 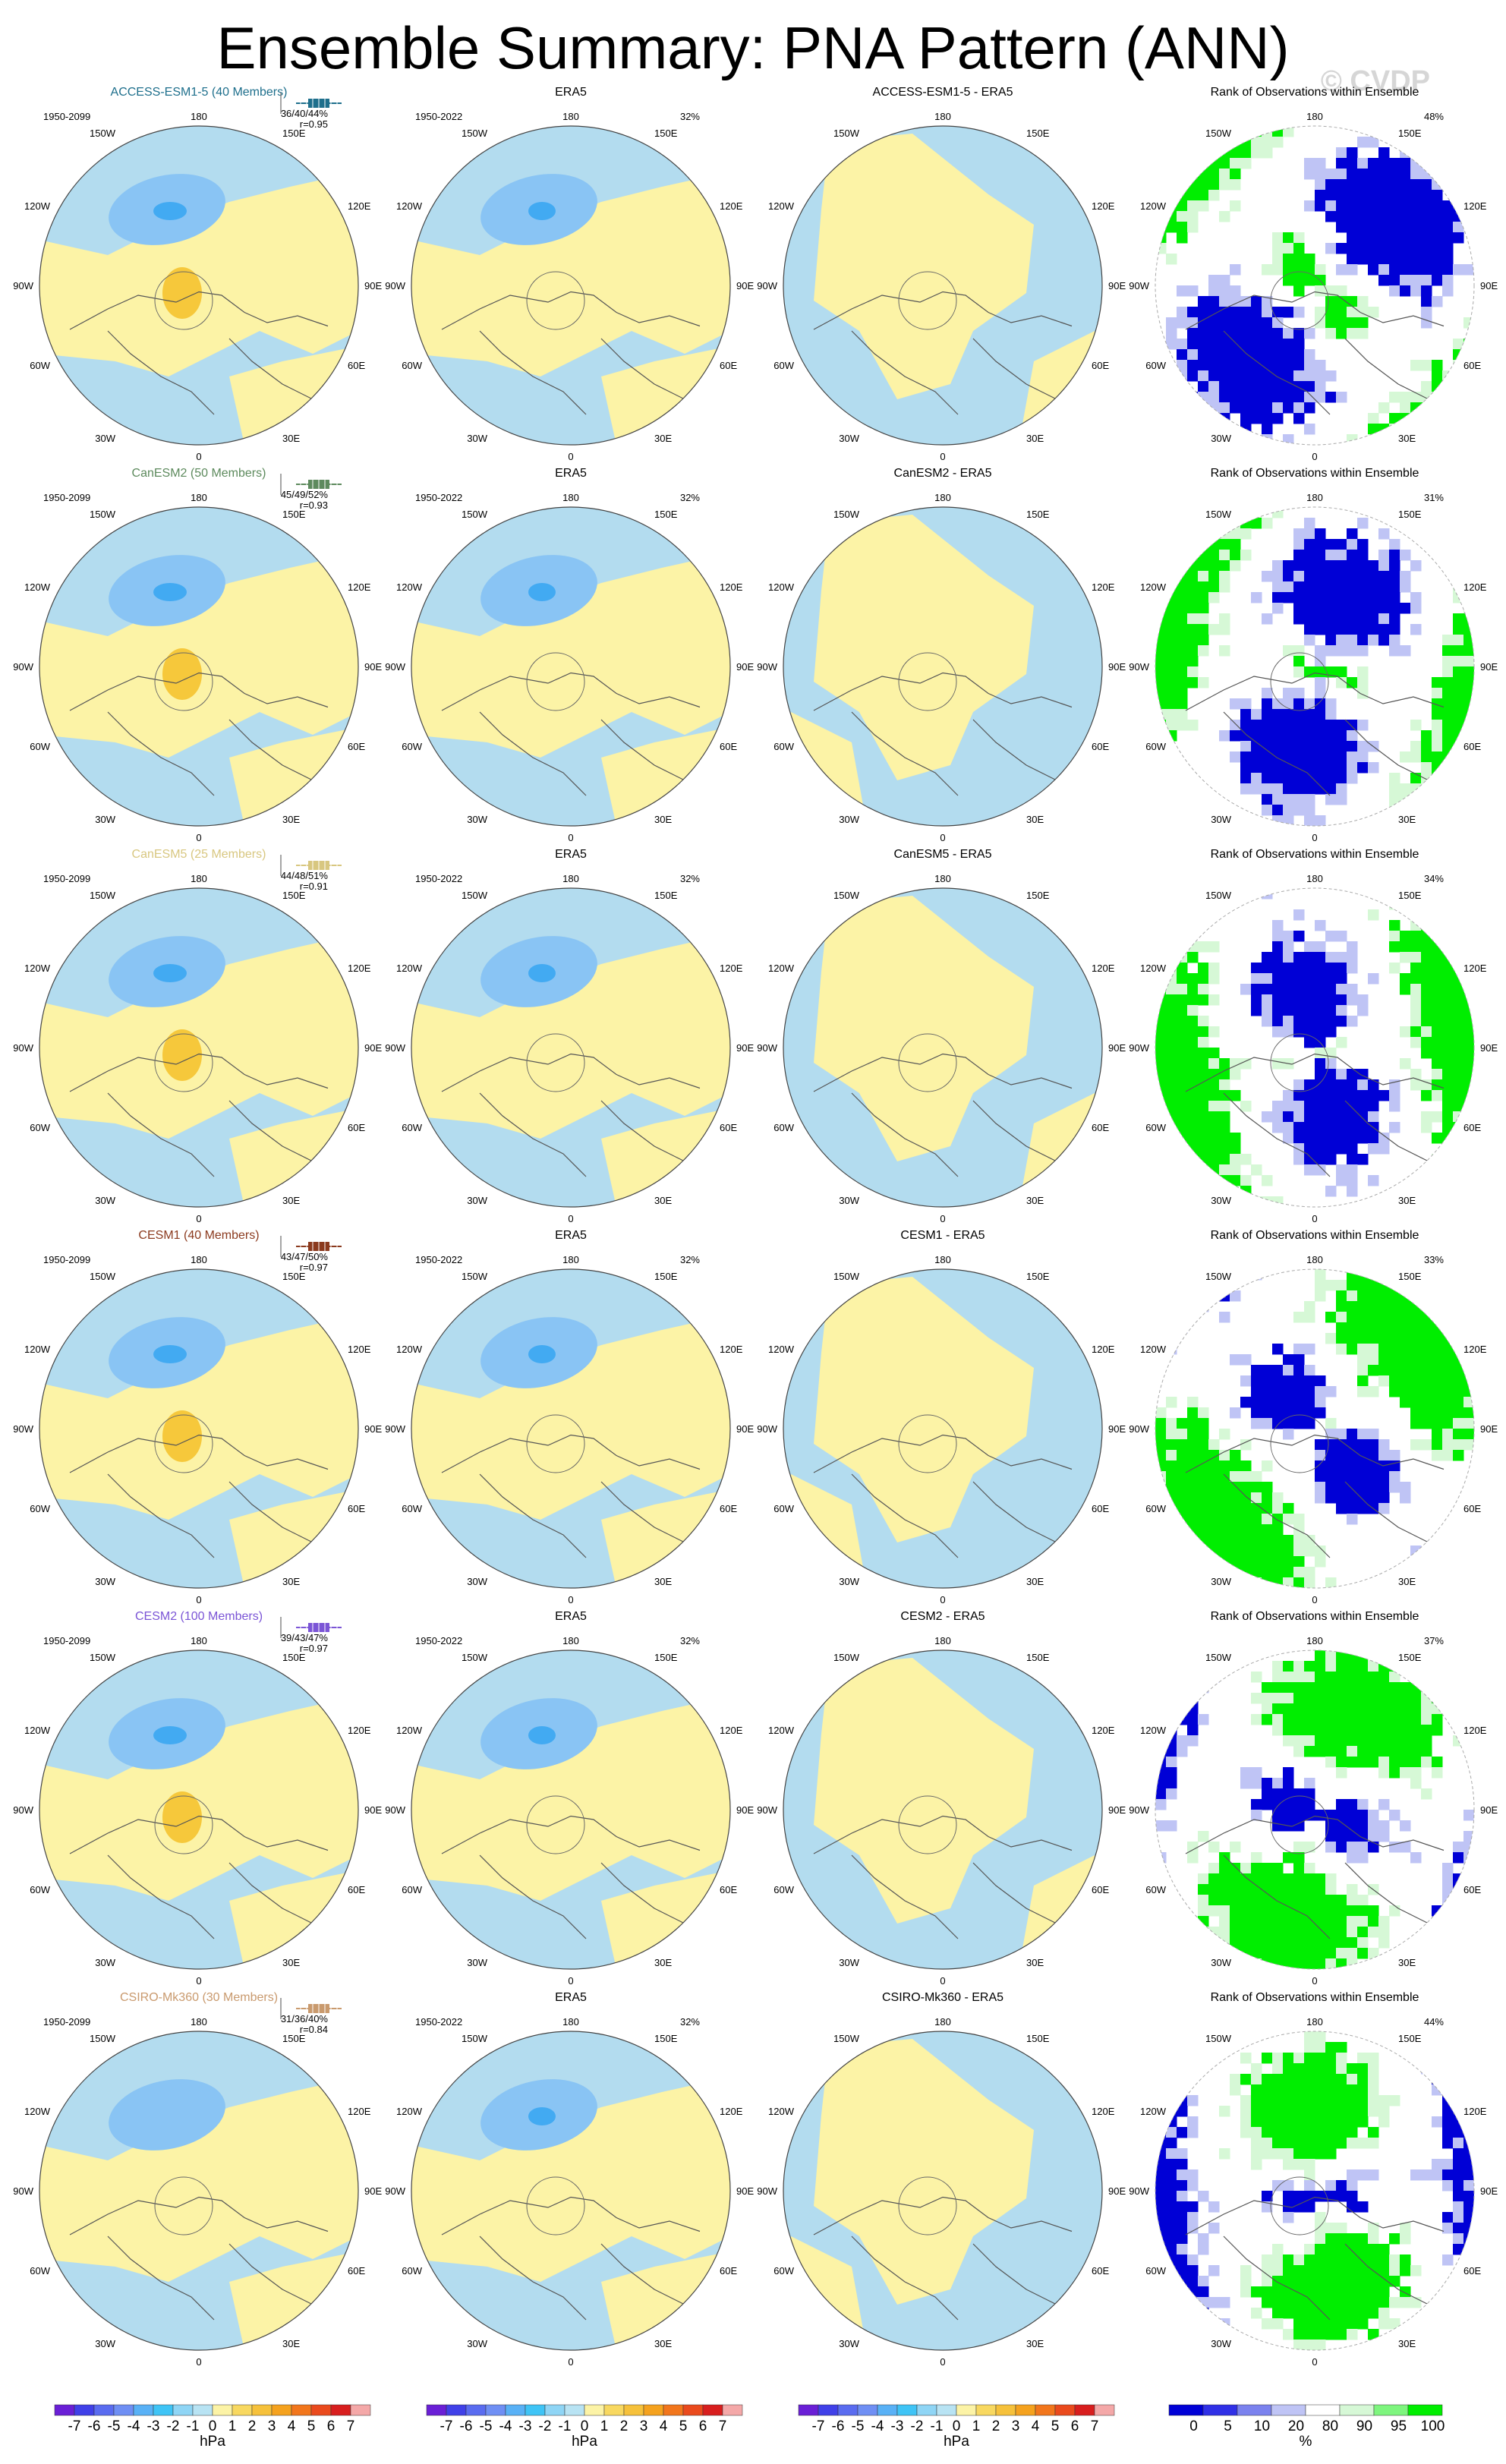 What do you see at coordinates (477, 1200) in the screenshot?
I see `lon-label-30w: 30W` at bounding box center [477, 1200].